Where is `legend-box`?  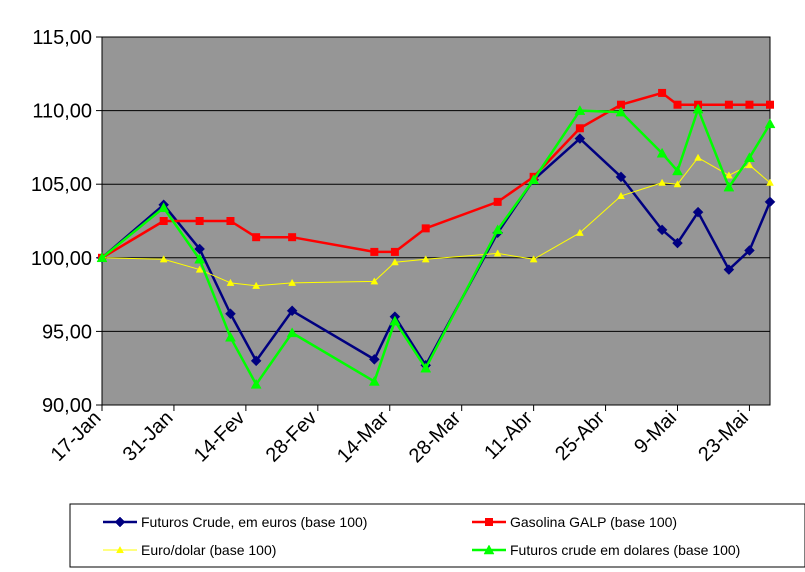
legend-box is located at coordinates (437, 535).